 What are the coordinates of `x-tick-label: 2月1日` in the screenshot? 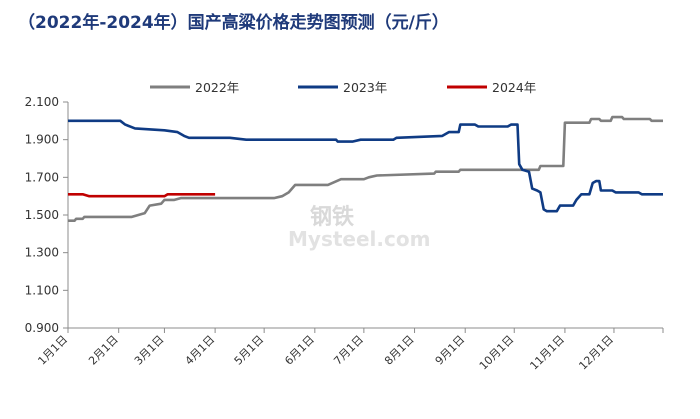 It's located at (103, 350).